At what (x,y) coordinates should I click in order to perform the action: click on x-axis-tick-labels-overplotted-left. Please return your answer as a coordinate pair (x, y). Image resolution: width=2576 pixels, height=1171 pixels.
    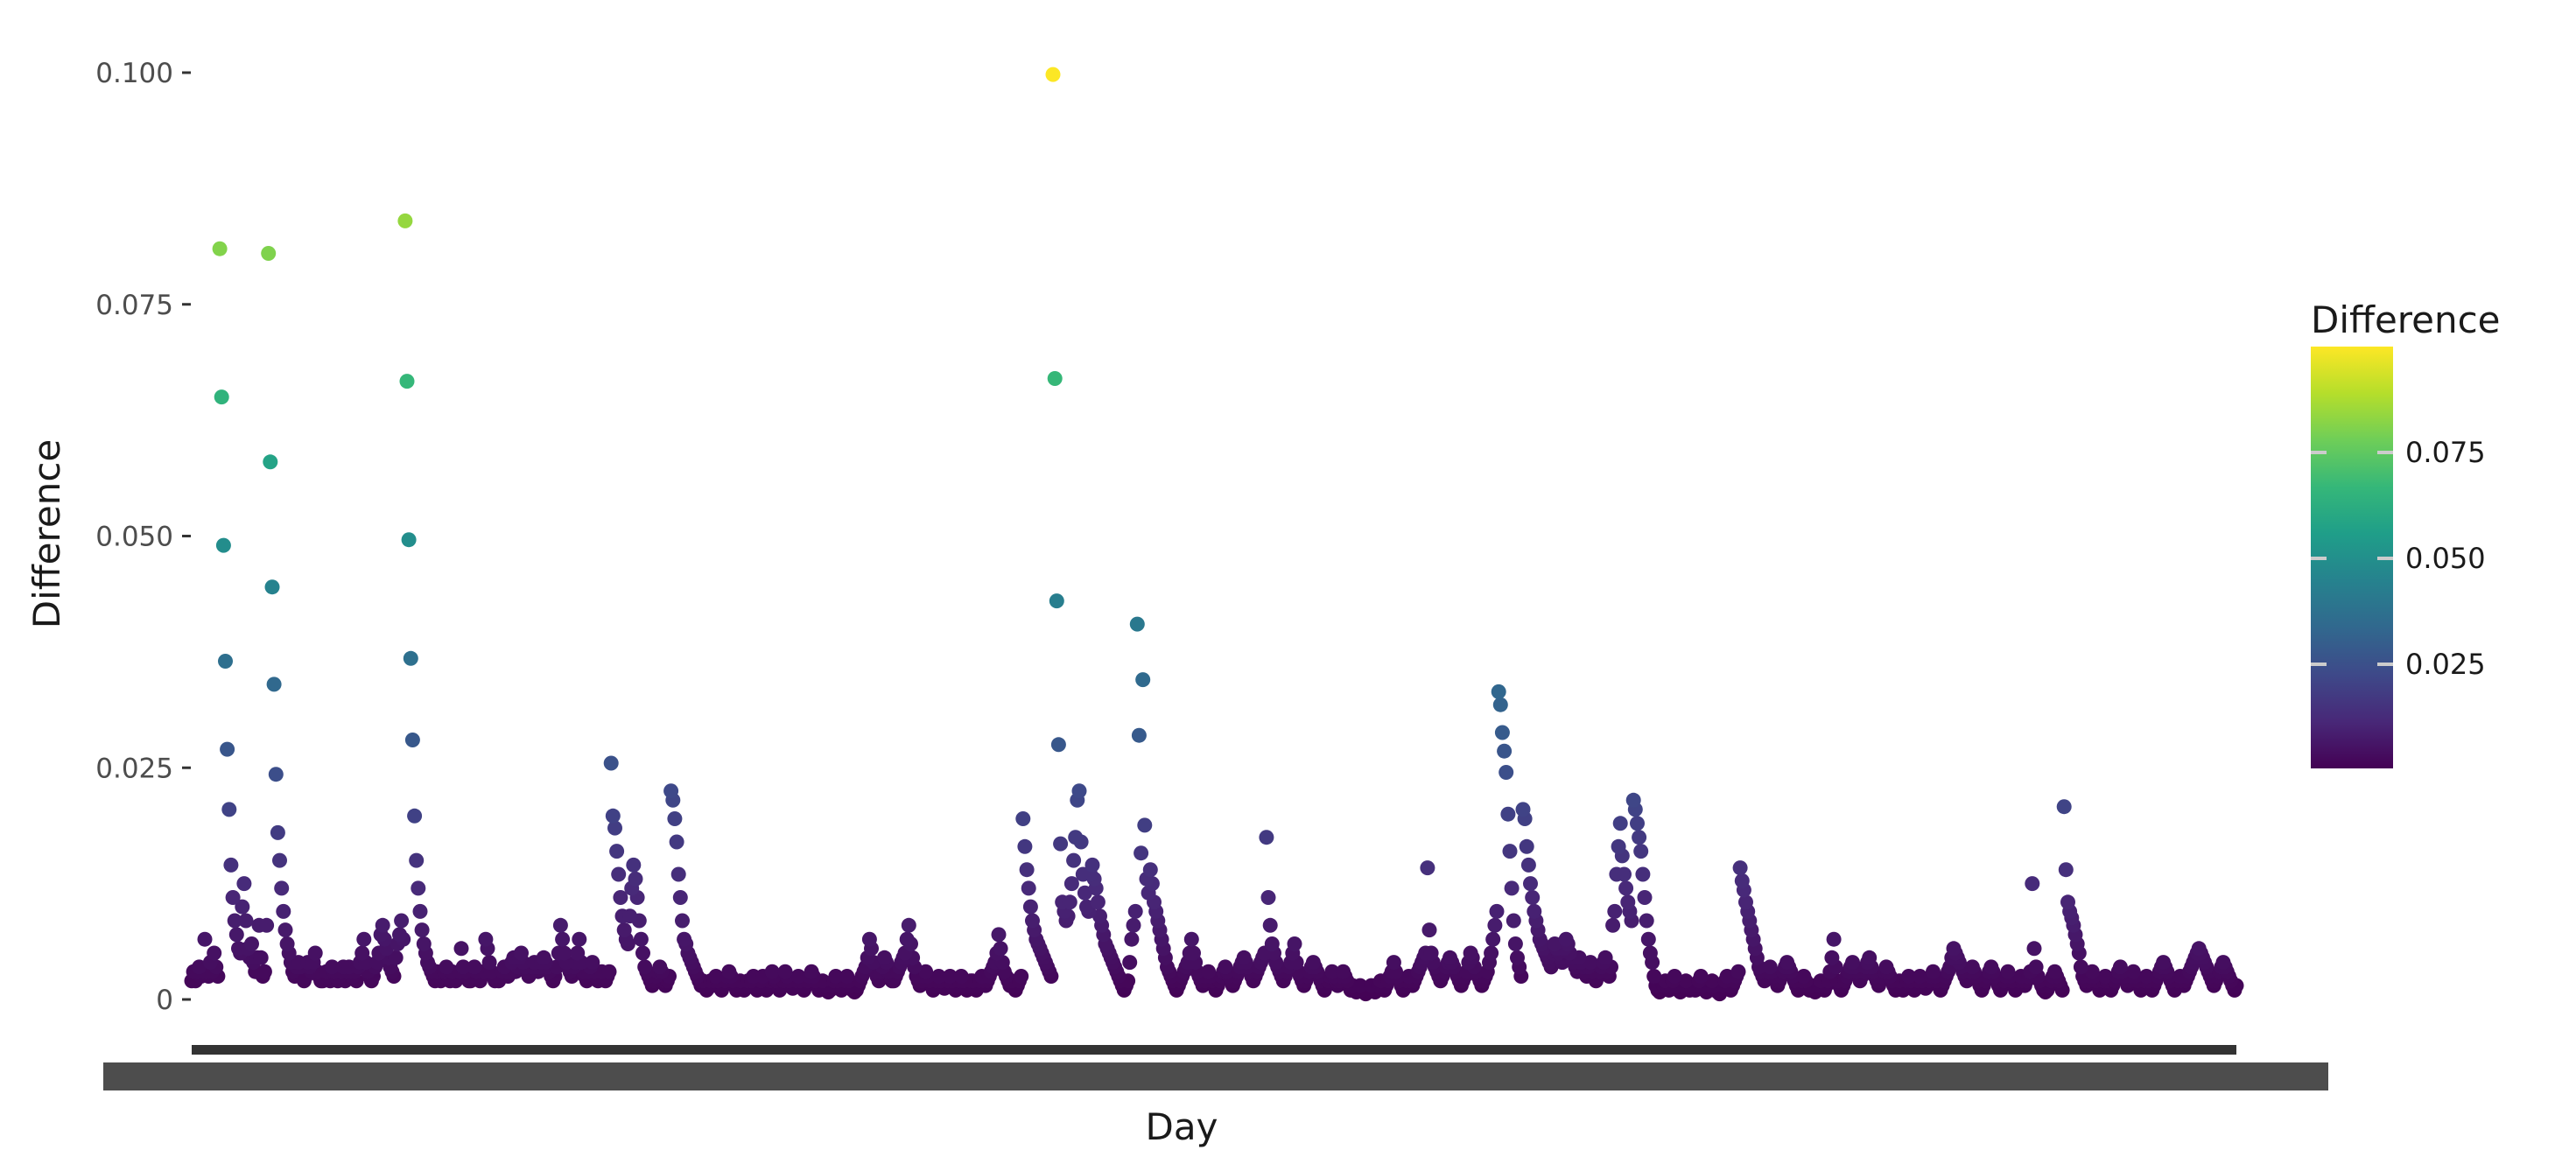
    Looking at the image, I should click on (169, 1076).